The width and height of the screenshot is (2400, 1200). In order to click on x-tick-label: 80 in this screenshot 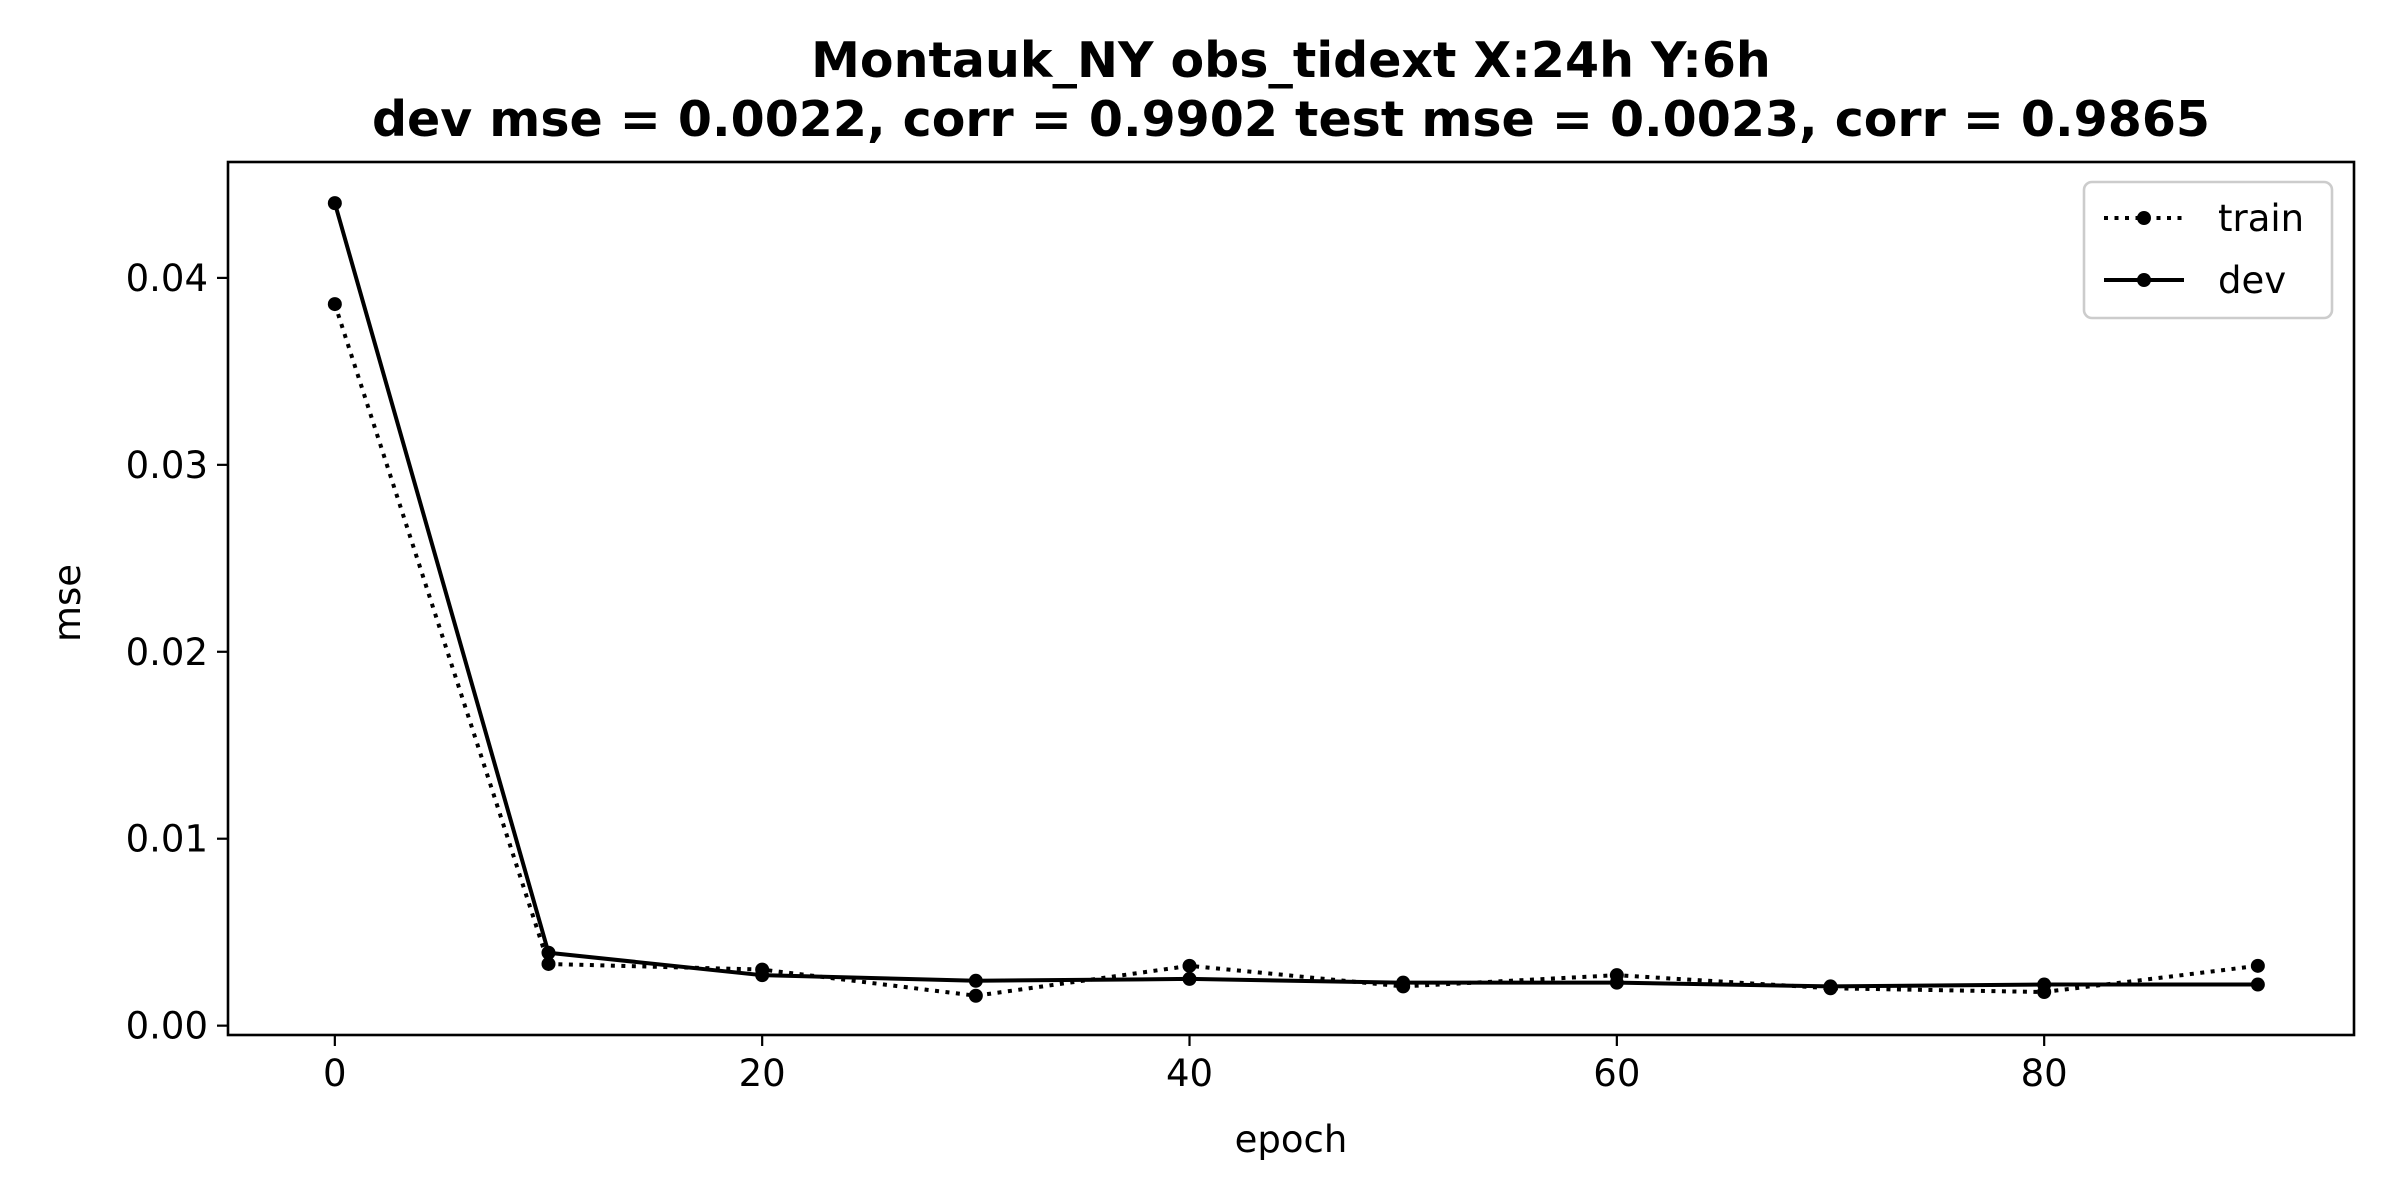, I will do `click(2044, 1073)`.